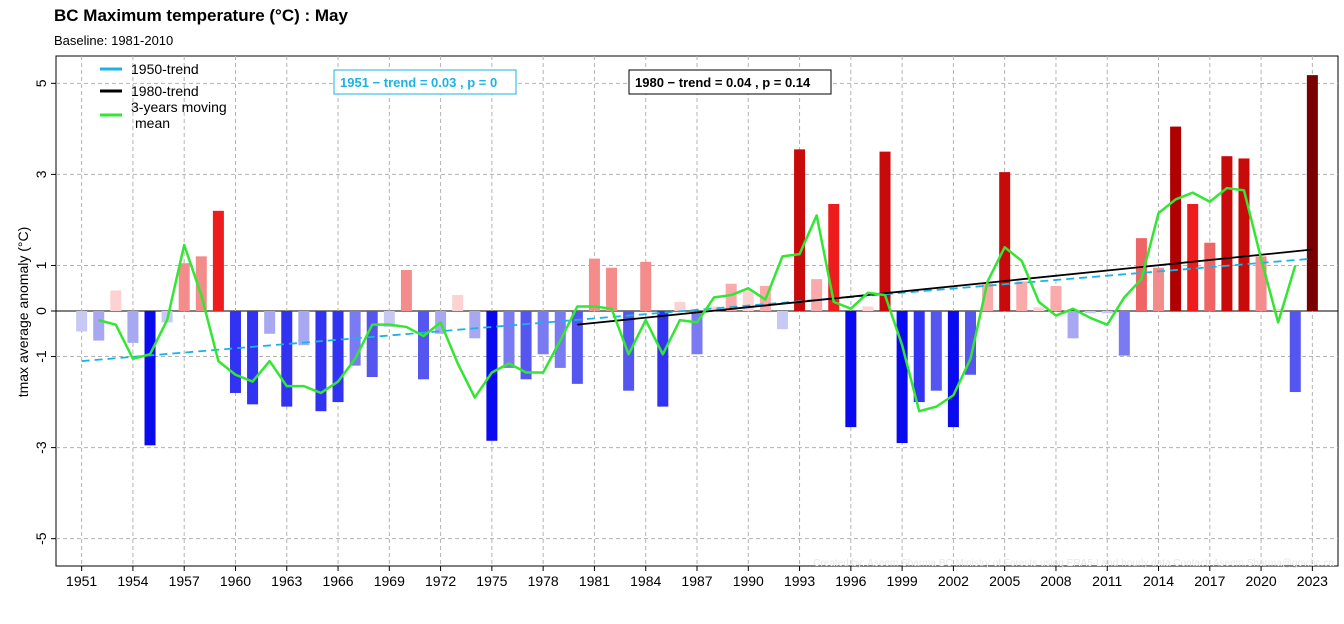 Image resolution: width=1344 pixels, height=624 pixels. Describe the element at coordinates (1227, 233) in the screenshot. I see `bar-2018` at that location.